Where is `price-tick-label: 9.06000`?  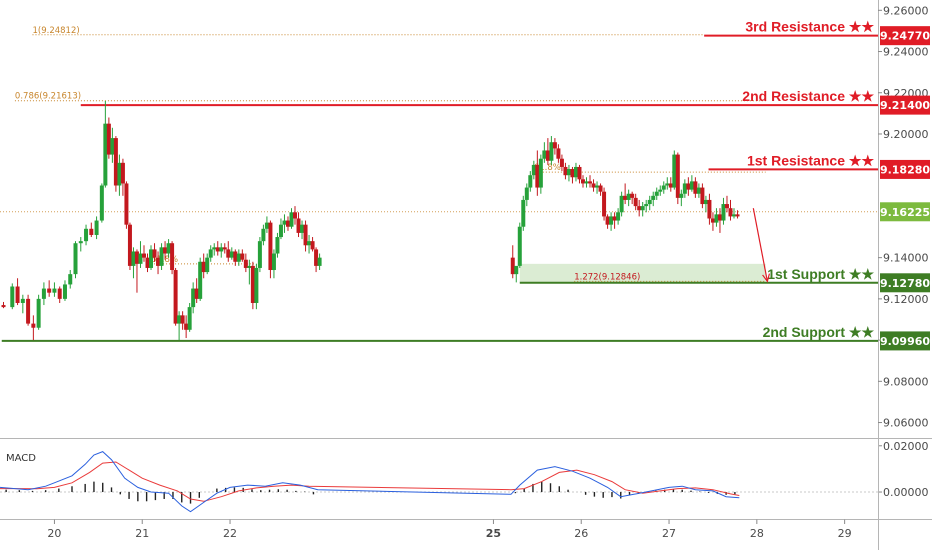 price-tick-label: 9.06000 is located at coordinates (906, 423).